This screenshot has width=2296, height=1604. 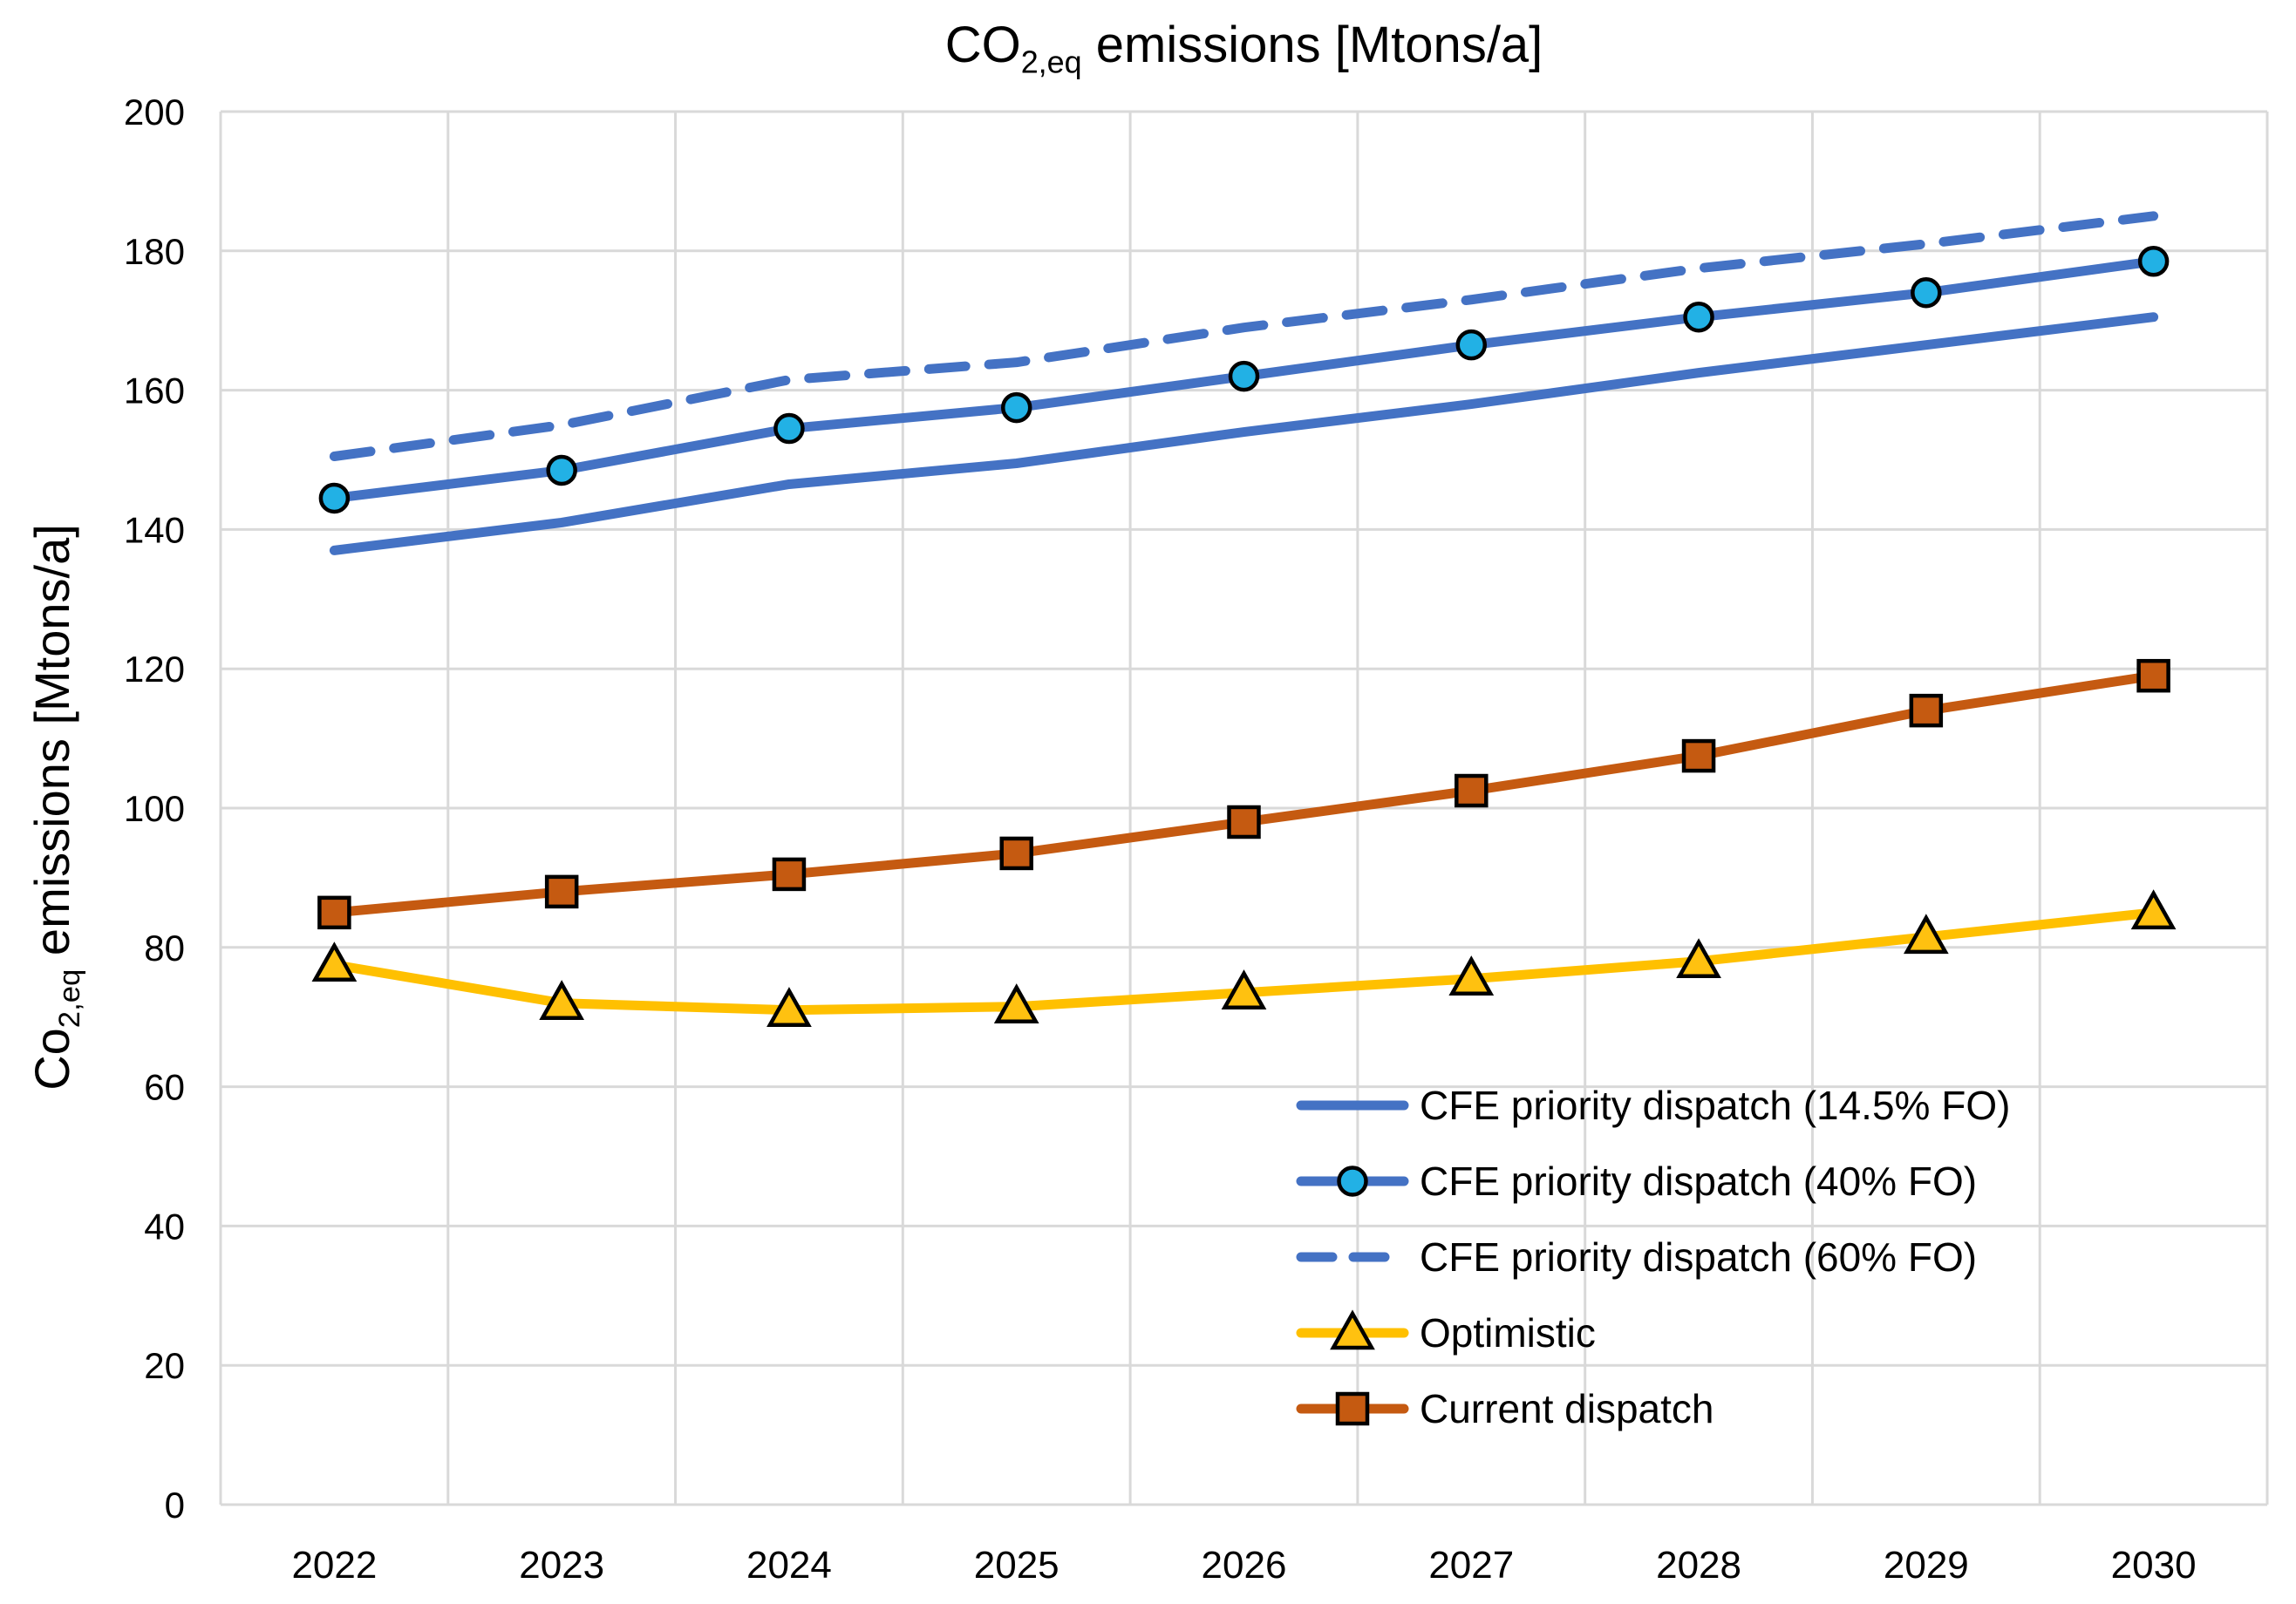 What do you see at coordinates (1312, 45) in the screenshot?
I see `chart-title-suffix: emissions [Mtons/a]` at bounding box center [1312, 45].